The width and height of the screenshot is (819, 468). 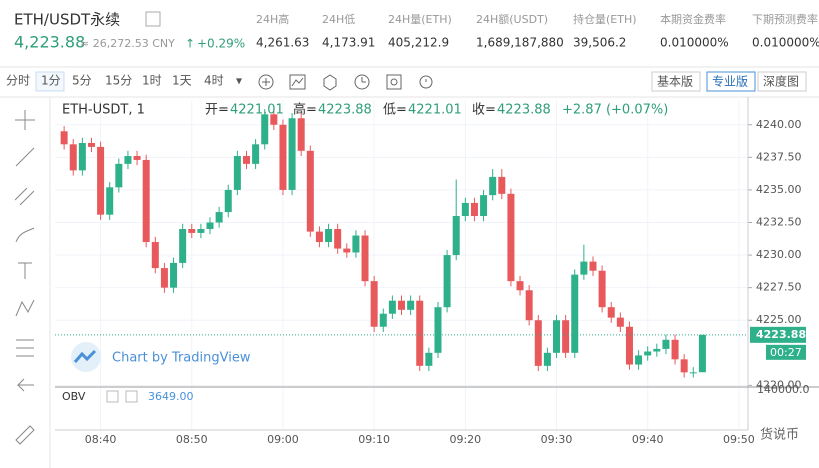 I want to click on x-tick-label: 09:10, so click(x=374, y=439).